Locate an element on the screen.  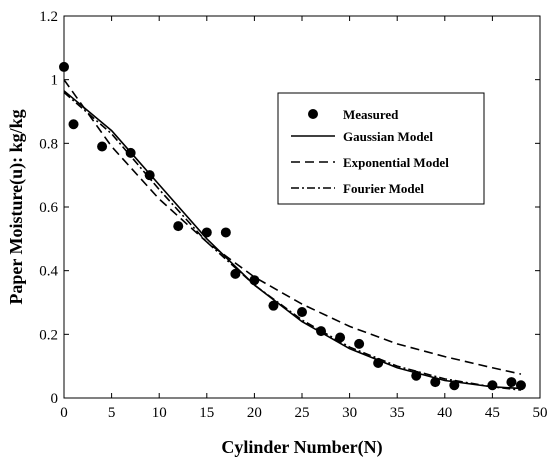
x-tick-label: 20 is located at coordinates (254, 413).